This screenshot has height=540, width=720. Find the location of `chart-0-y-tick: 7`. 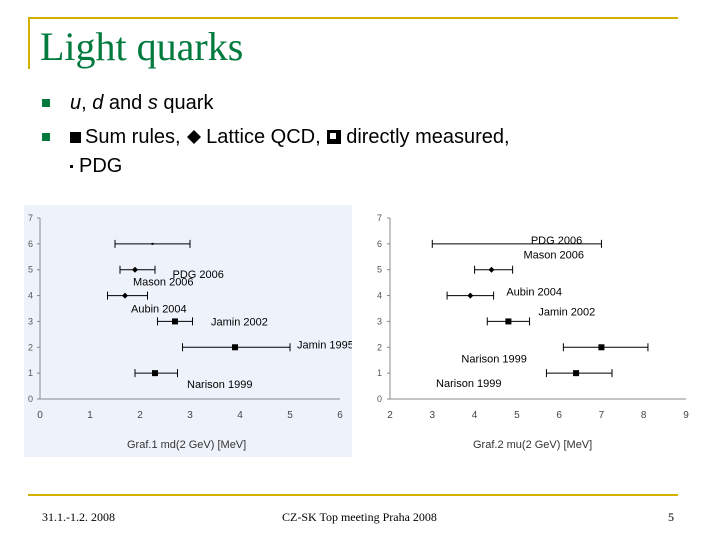

chart-0-y-tick: 7 is located at coordinates (30, 218).